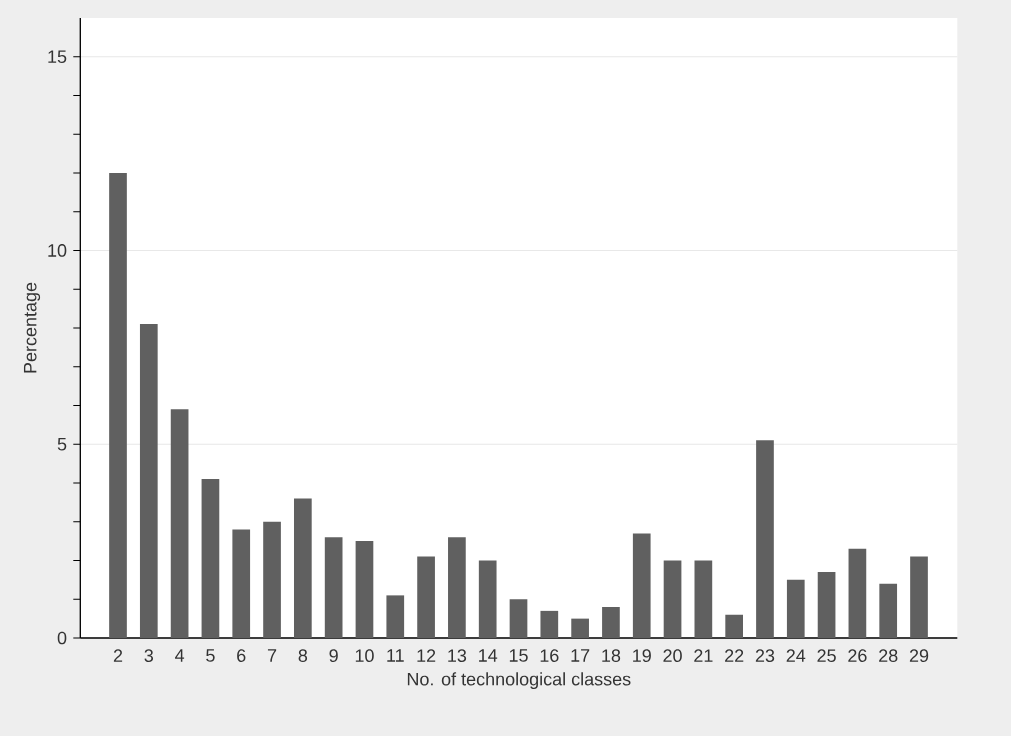 This screenshot has height=736, width=1011. I want to click on x-tick-label: 17, so click(580, 655).